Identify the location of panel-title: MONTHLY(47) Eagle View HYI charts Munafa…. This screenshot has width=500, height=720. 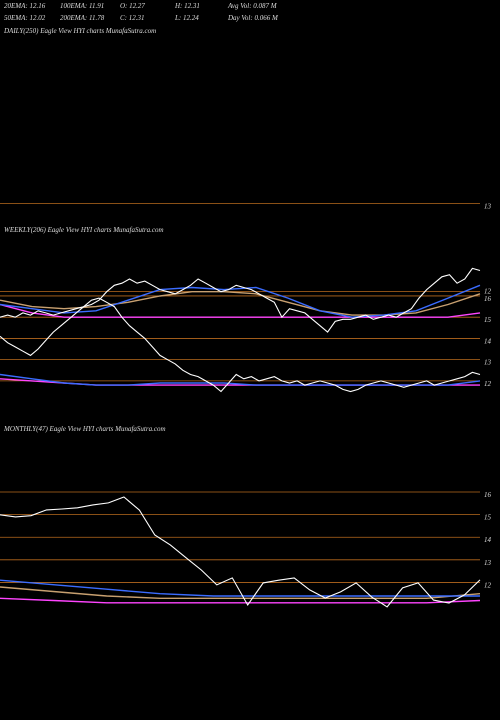
(84, 429).